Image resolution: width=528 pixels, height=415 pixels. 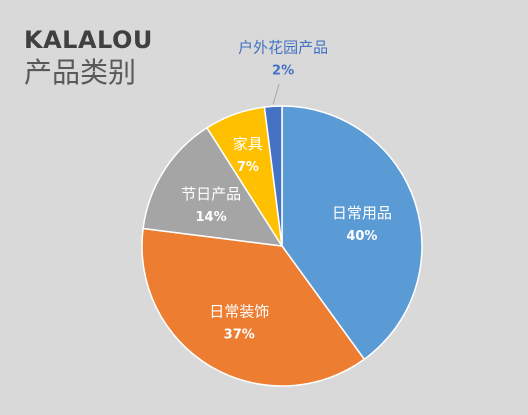 What do you see at coordinates (80, 72) in the screenshot?
I see `chart-subtitle: 产品类别` at bounding box center [80, 72].